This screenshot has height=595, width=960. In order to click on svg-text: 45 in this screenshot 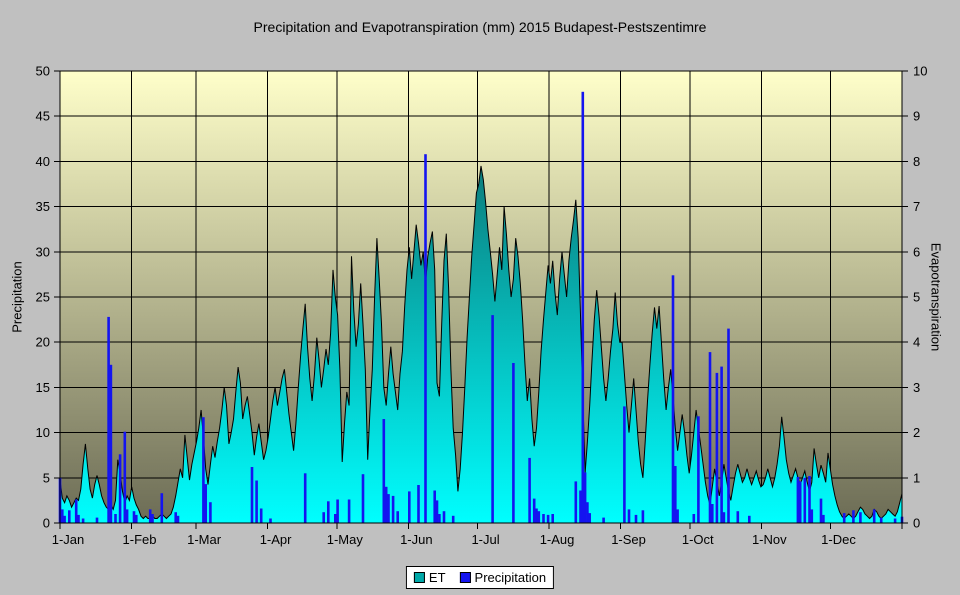, I will do `click(43, 116)`.